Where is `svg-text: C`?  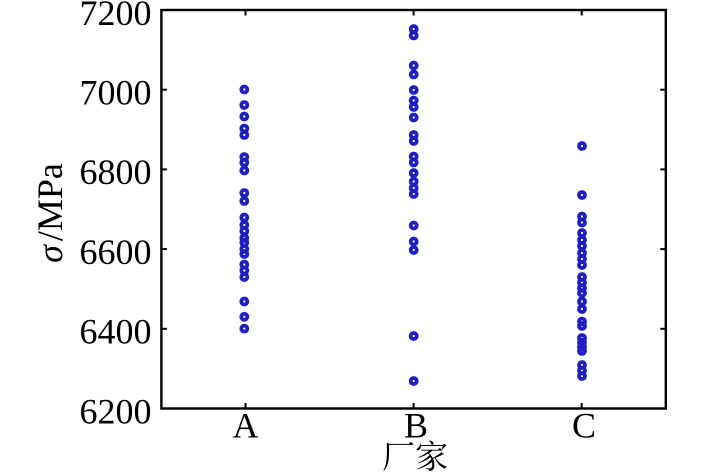 svg-text: C is located at coordinates (584, 425).